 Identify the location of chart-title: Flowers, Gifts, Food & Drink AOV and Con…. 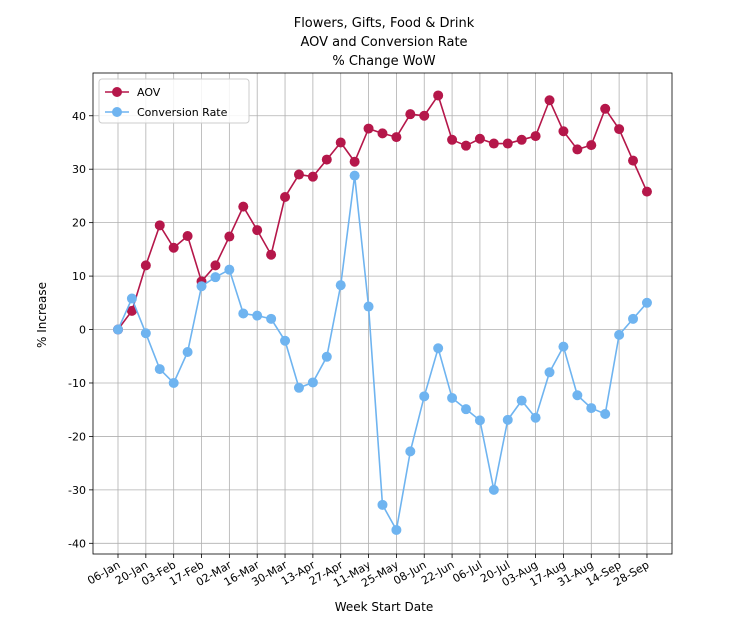
(384, 42).